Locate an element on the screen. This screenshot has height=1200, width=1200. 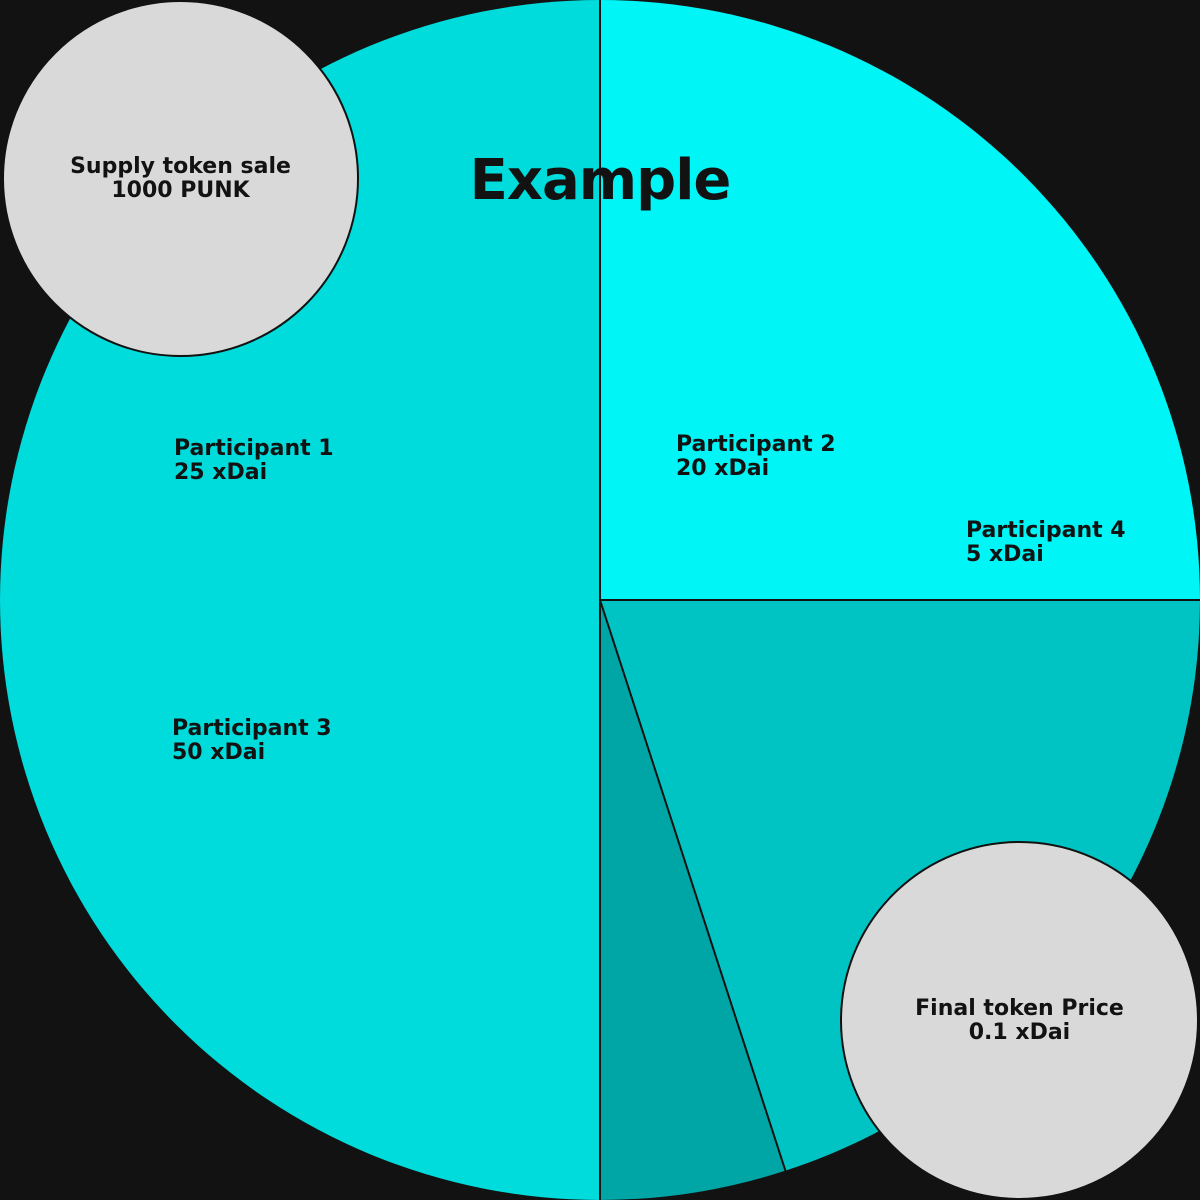
slice-name: Participant 2 is located at coordinates (756, 444).